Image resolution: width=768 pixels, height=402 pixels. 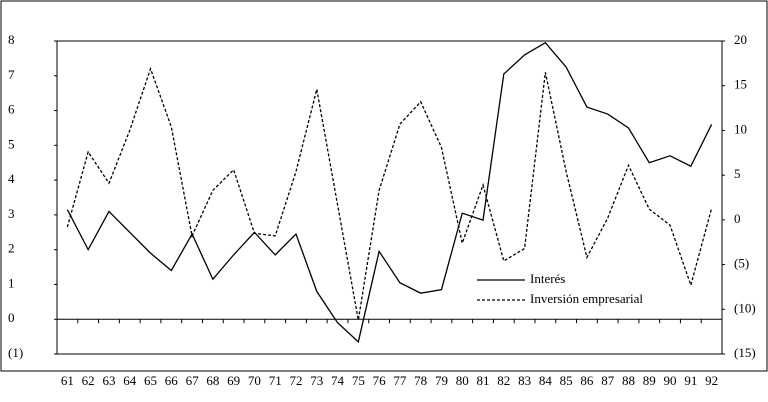 What do you see at coordinates (400, 380) in the screenshot?
I see `x-tick-label: 77` at bounding box center [400, 380].